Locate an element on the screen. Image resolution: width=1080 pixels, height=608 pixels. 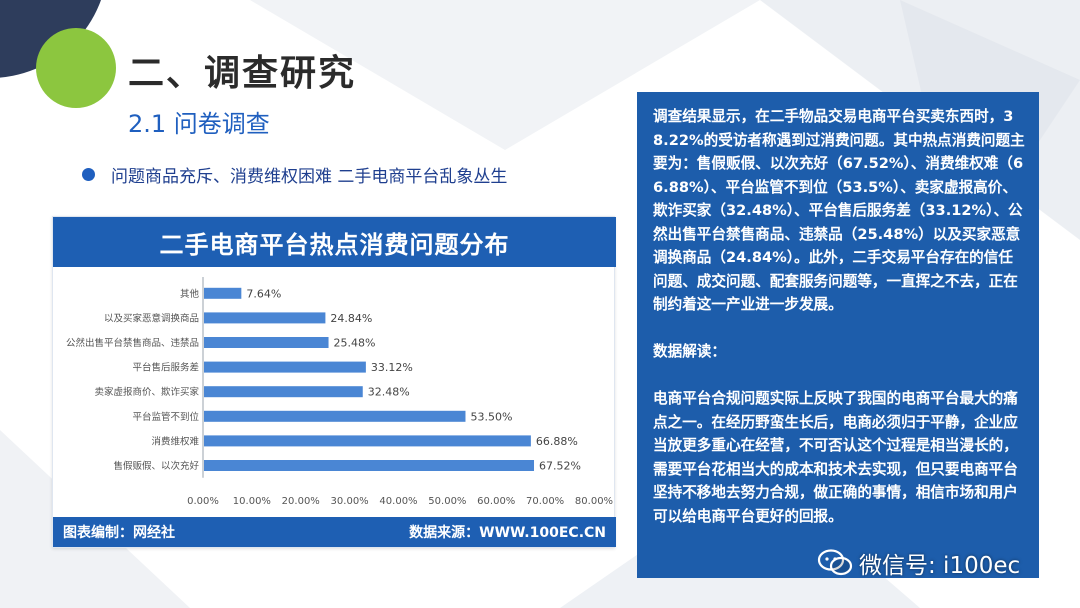
chart-header: 二手电商平台热点消费问题分布 is located at coordinates (334, 242).